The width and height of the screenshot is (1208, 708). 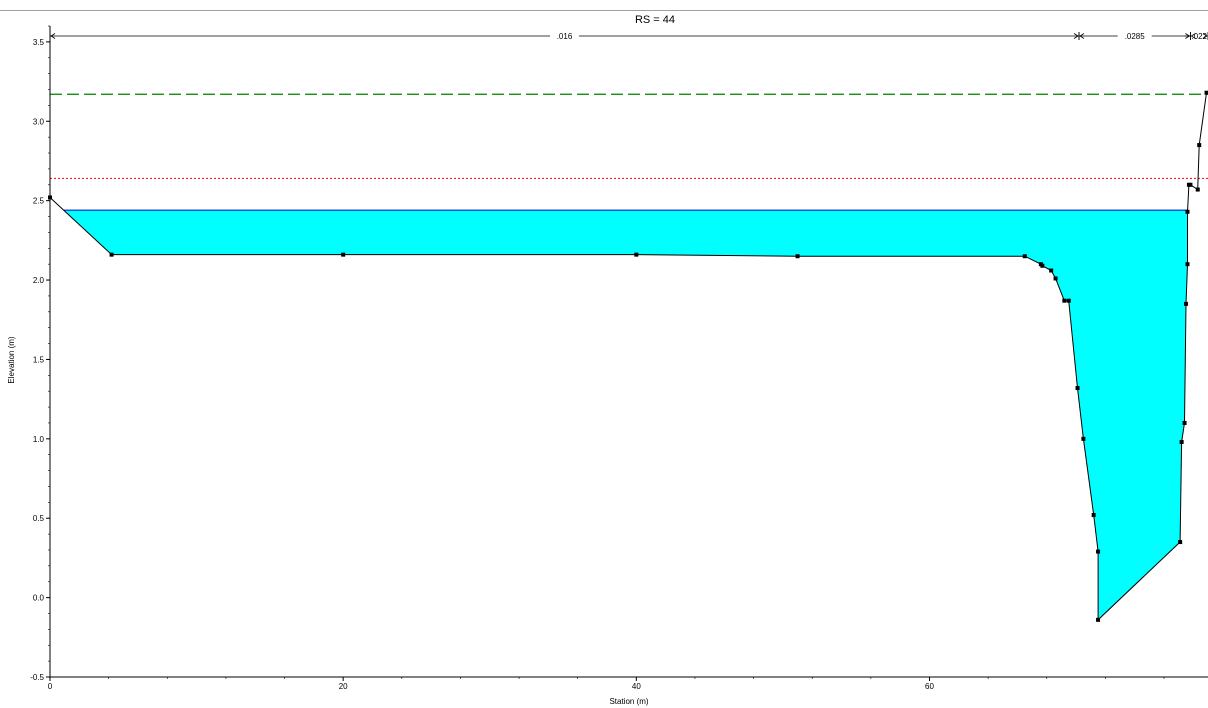 I want to click on manning-n-label: .016, so click(x=565, y=36).